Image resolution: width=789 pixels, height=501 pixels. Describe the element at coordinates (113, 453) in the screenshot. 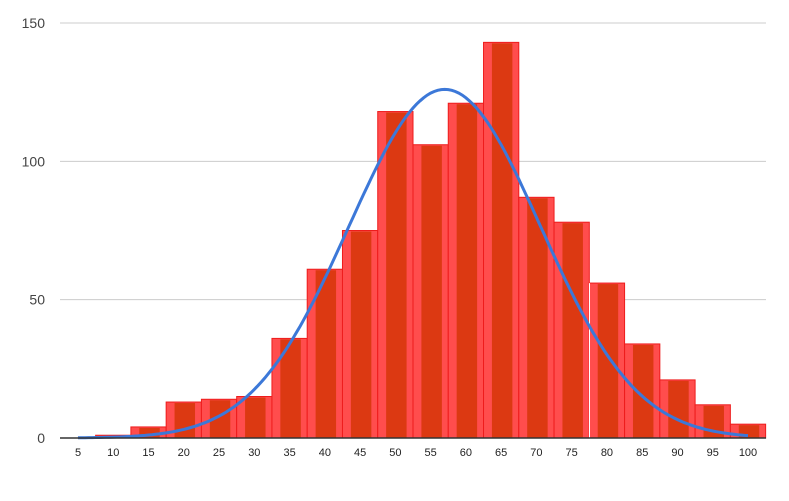

I see `x-tick-label: 10` at that location.